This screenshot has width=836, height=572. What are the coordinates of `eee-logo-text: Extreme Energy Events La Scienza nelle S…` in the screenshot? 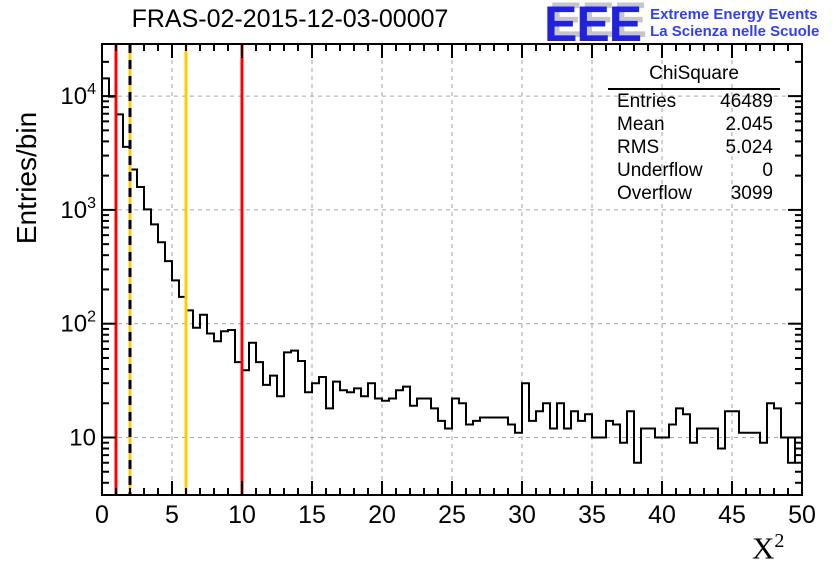 It's located at (734, 20).